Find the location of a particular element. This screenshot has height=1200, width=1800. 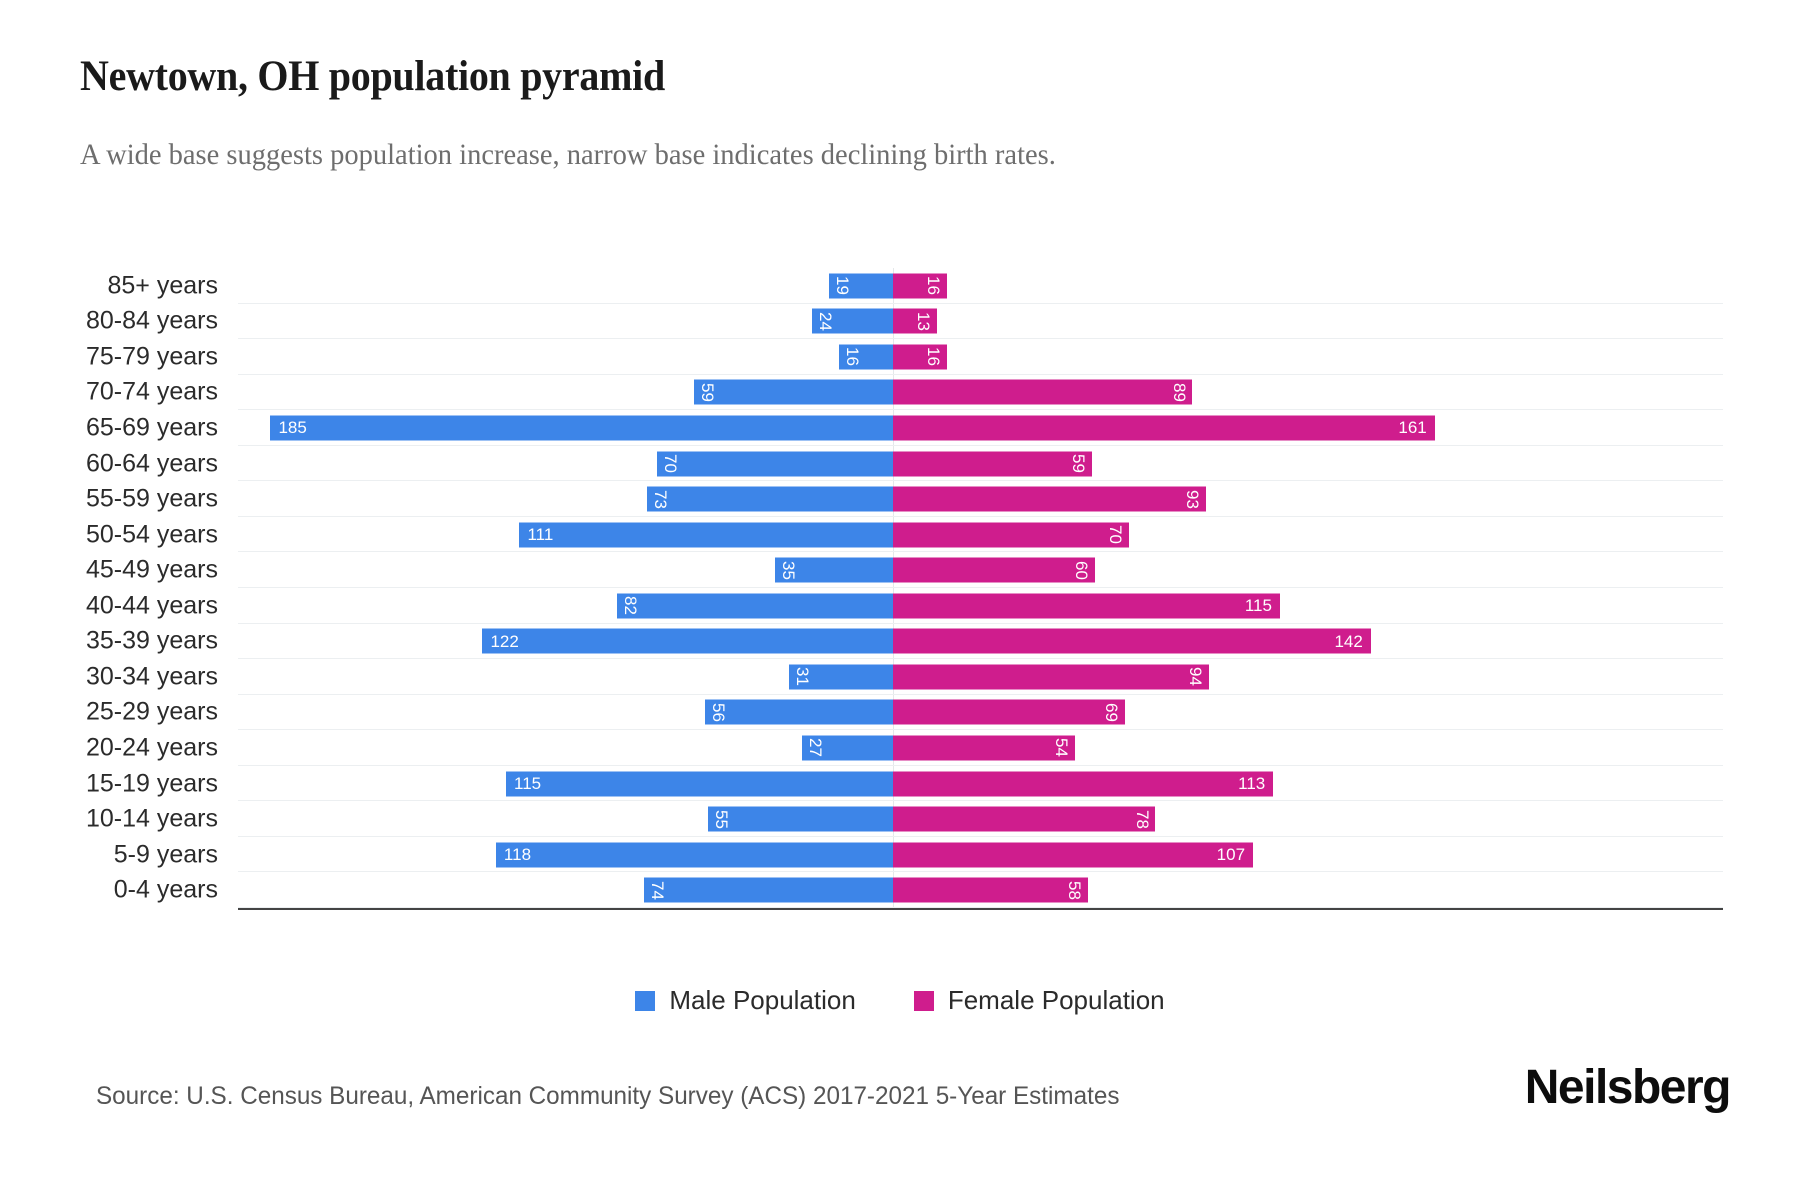

pyramid-row: 75-79 years 16 16 is located at coordinates (904, 357).